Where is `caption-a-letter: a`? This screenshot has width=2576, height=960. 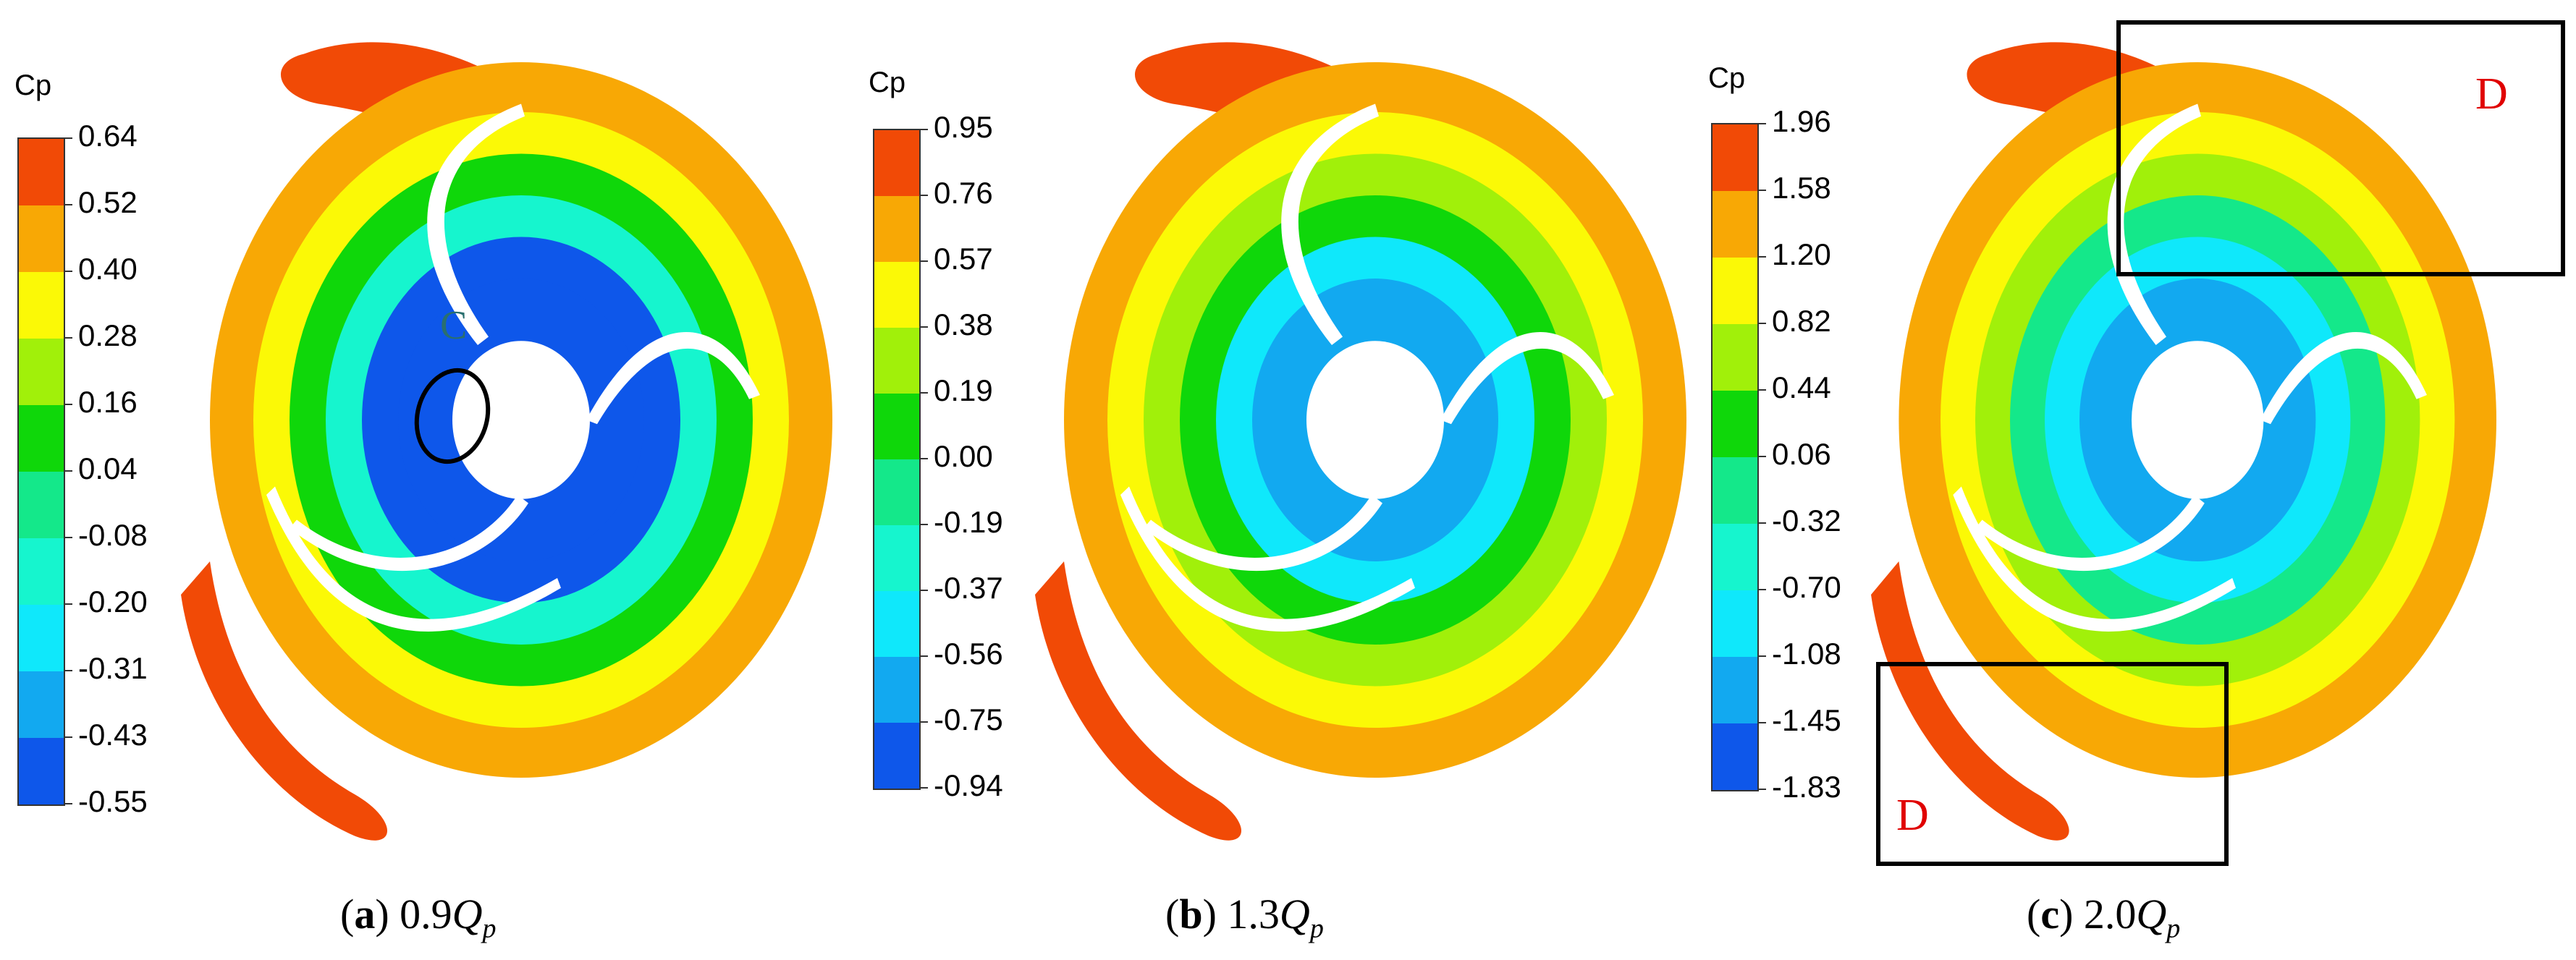
caption-a-letter: a is located at coordinates (365, 914).